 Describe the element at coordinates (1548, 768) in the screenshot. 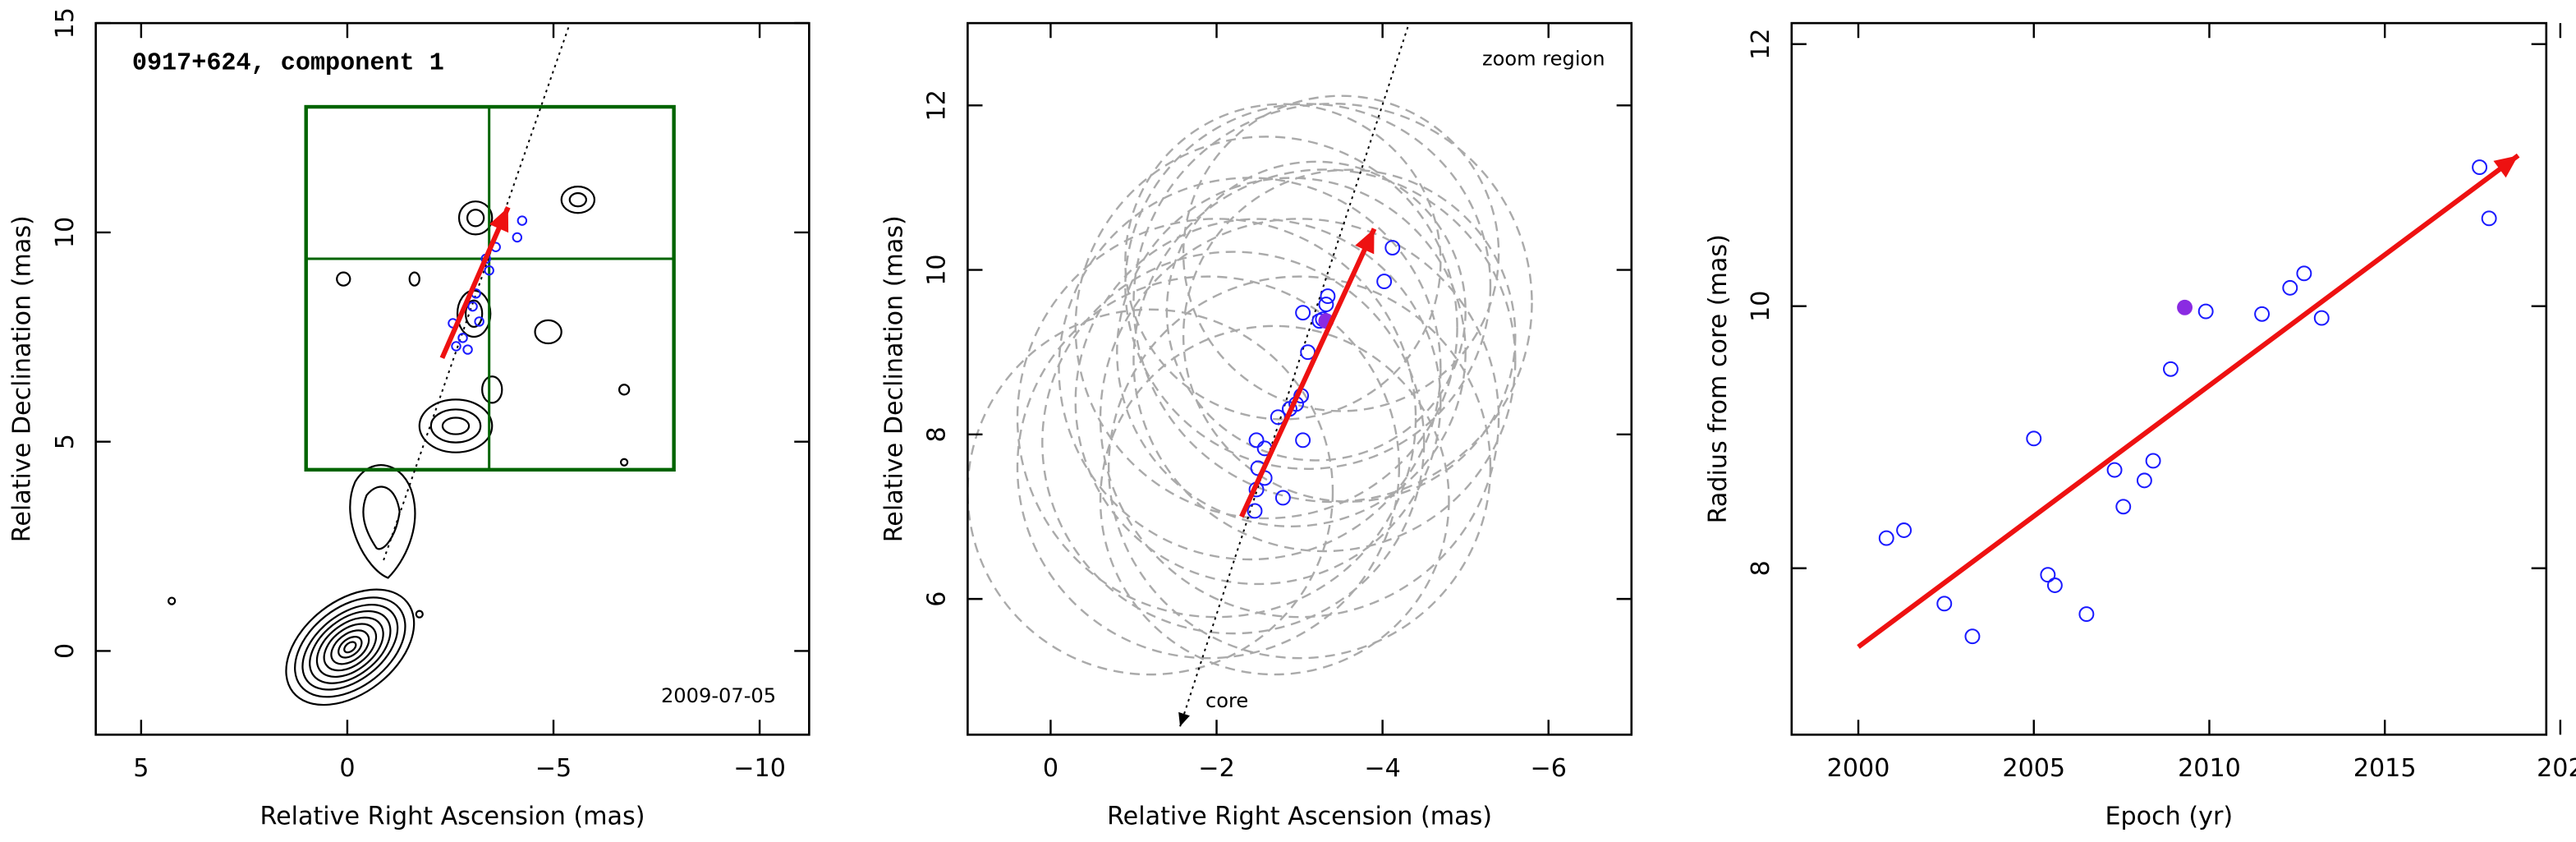

I see `x-tick-label: −6` at that location.